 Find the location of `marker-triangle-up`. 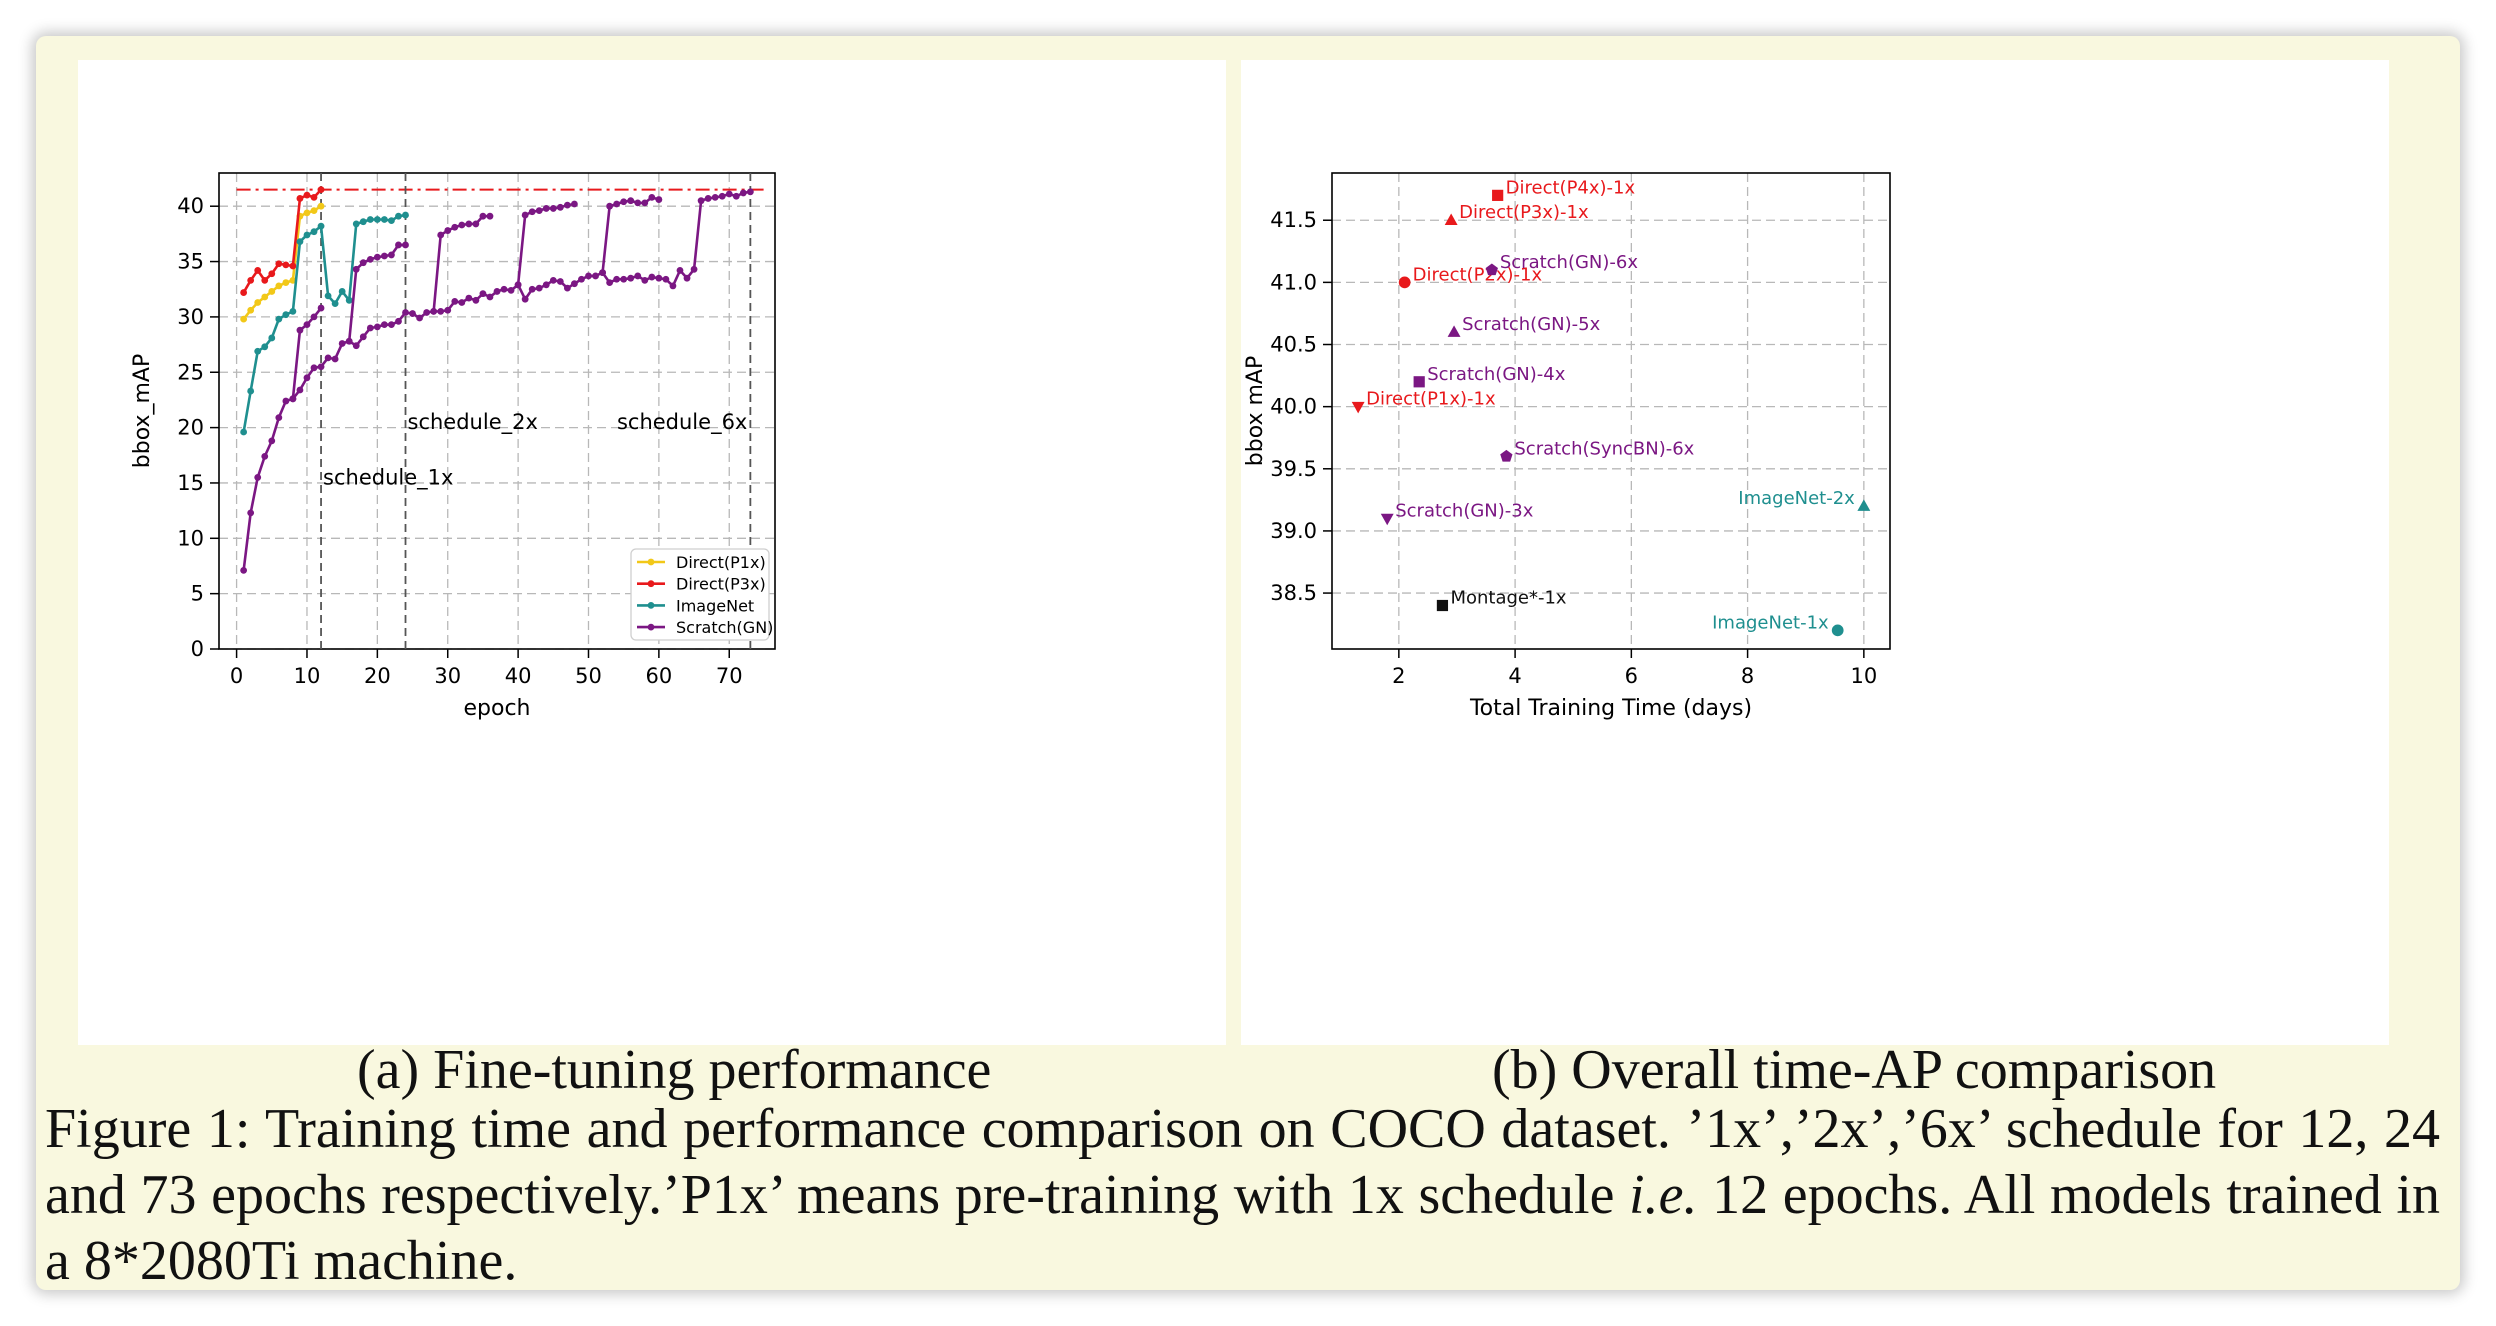

marker-triangle-up is located at coordinates (1454, 331).